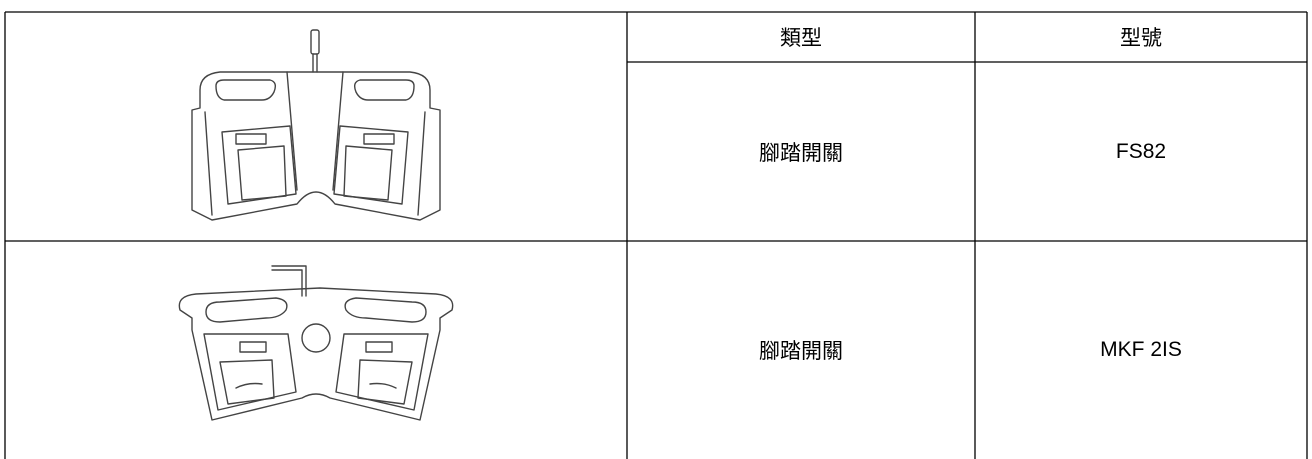  I want to click on fs82-illustration, so click(316, 125).